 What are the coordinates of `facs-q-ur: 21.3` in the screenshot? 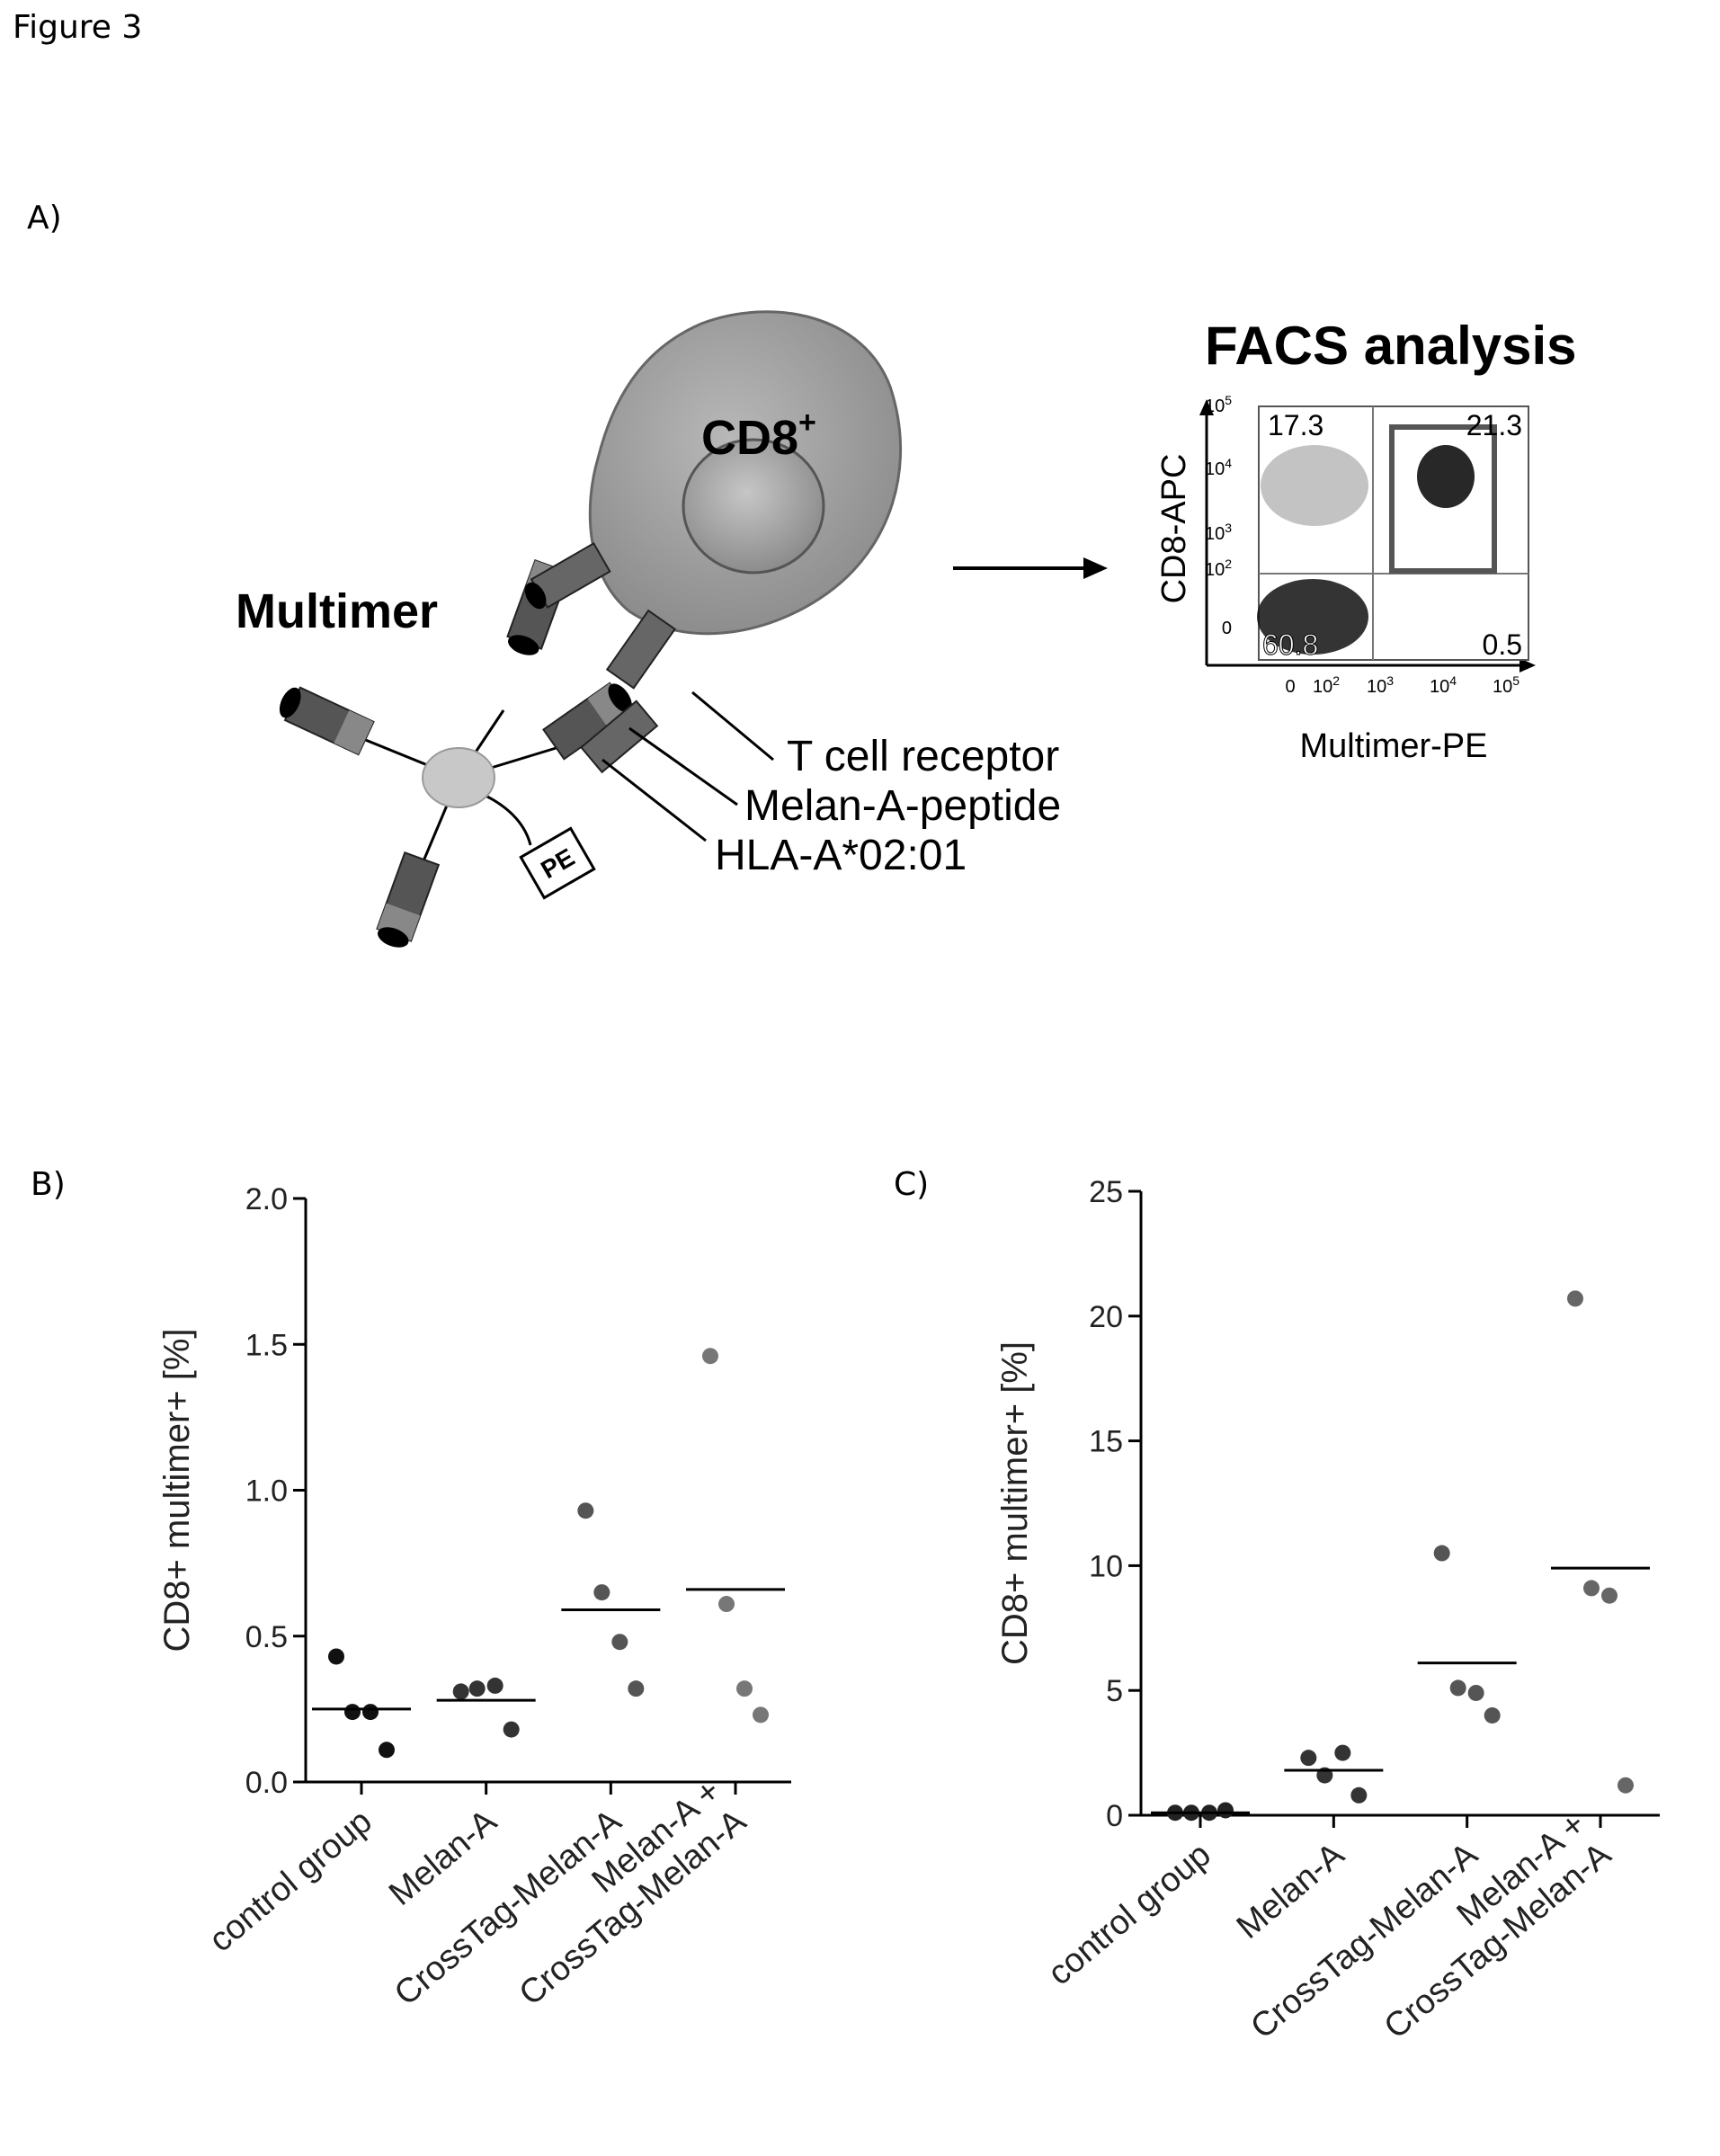 It's located at (1494, 425).